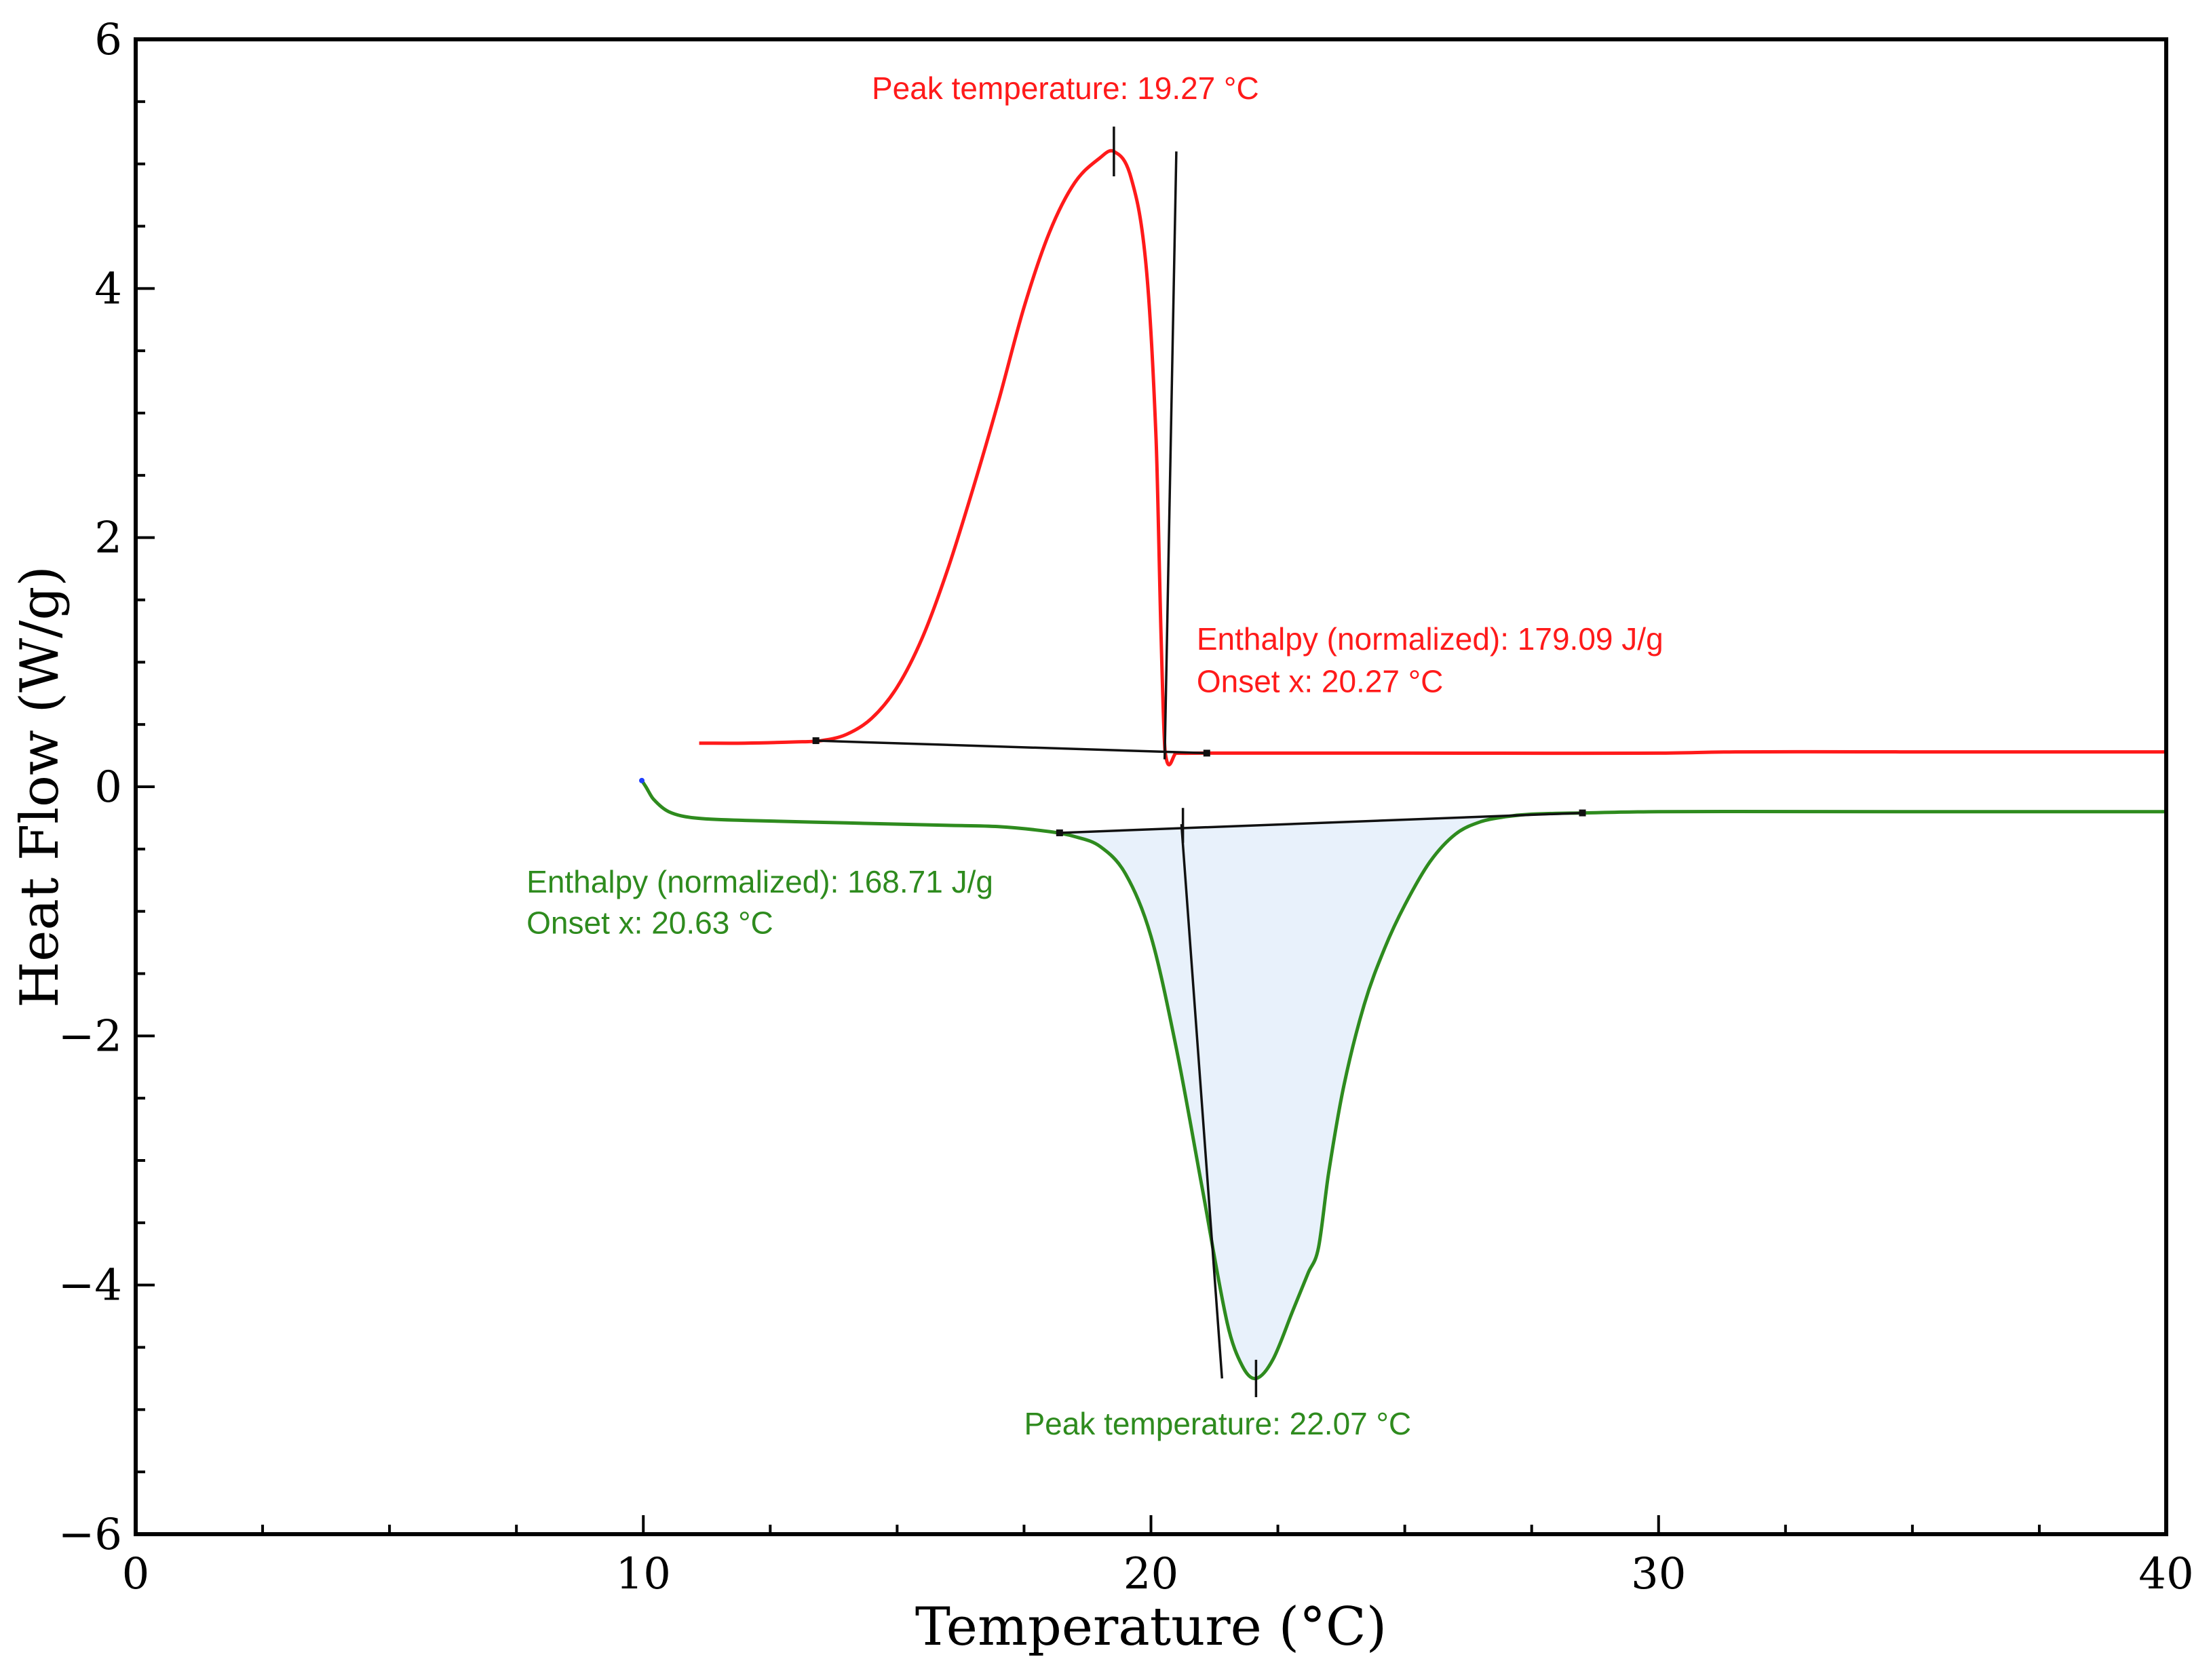 This screenshot has width=2211, height=1680. Describe the element at coordinates (108, 538) in the screenshot. I see `y-tick-label: 2` at that location.